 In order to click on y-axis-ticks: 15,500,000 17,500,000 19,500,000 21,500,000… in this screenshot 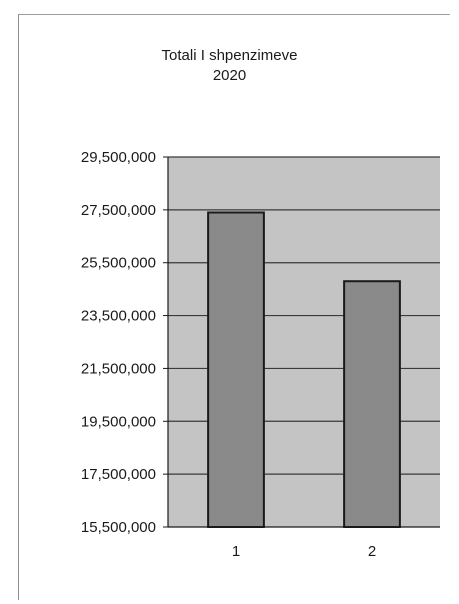, I will do `click(124, 342)`.